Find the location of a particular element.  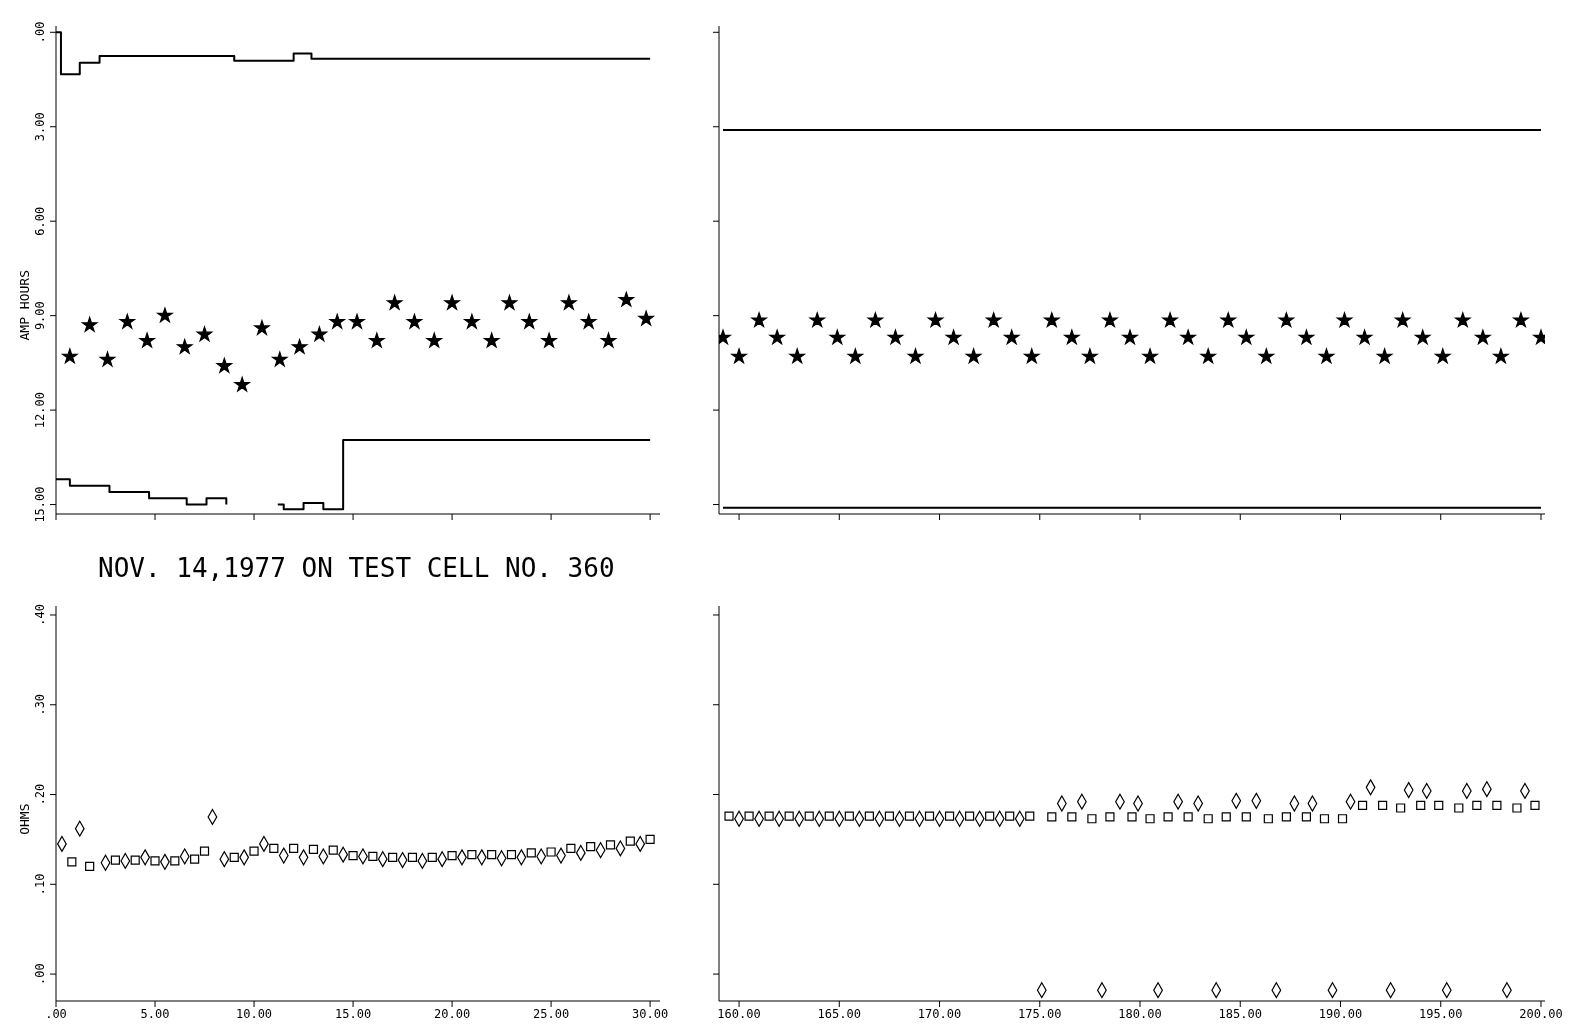

x-tick-label: 30.00 is located at coordinates (650, 1013).